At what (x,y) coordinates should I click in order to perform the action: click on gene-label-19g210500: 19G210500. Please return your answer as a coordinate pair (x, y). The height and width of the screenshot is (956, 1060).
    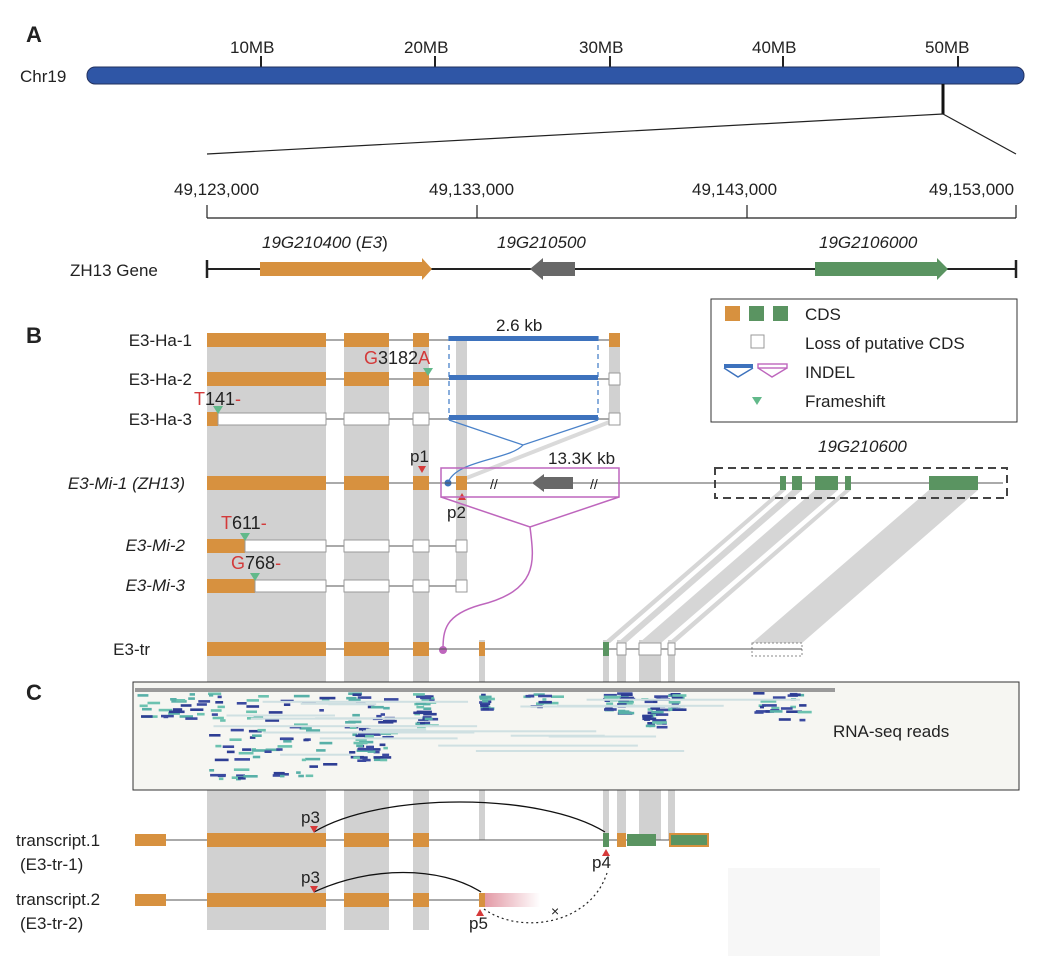
    Looking at the image, I should click on (541, 242).